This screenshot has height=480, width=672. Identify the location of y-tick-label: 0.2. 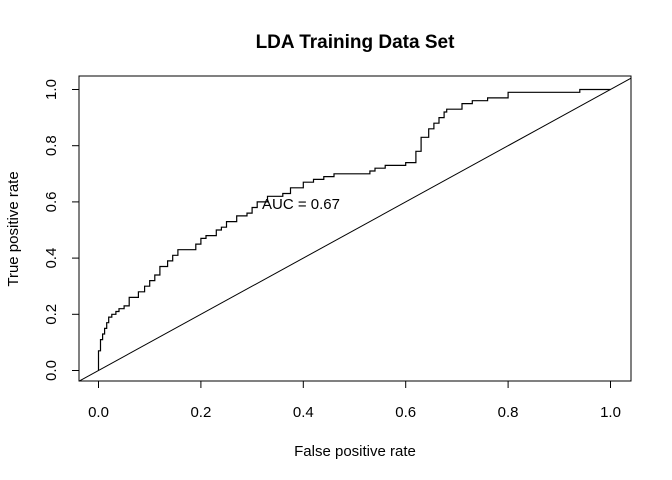
(51, 314).